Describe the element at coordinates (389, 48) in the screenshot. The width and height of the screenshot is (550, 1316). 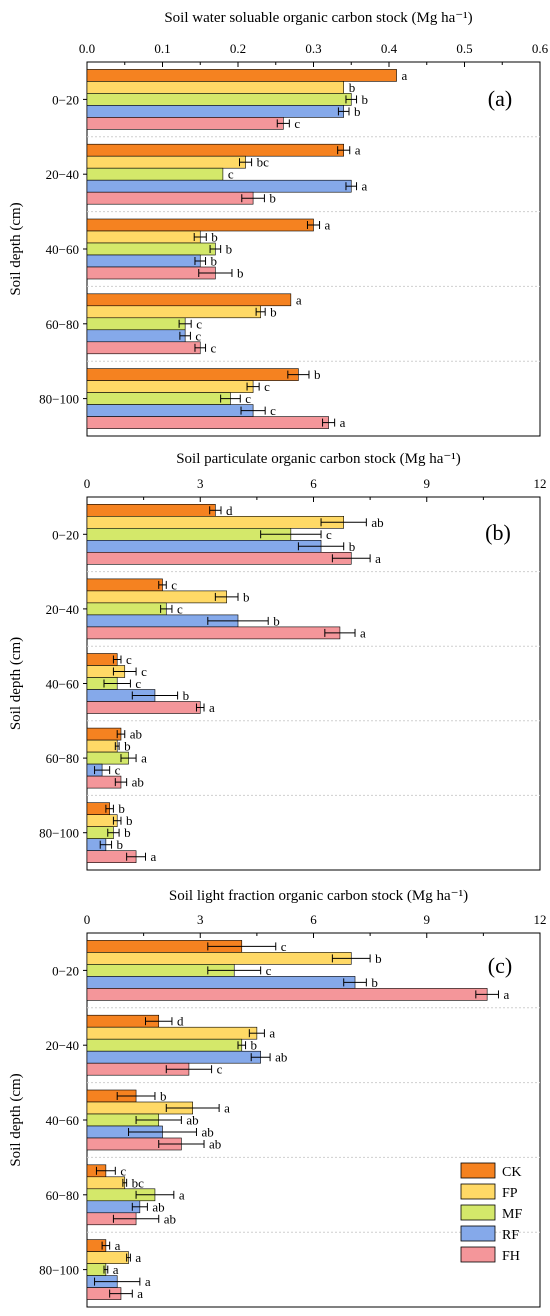
I see `x-tick-label: 0.4` at that location.